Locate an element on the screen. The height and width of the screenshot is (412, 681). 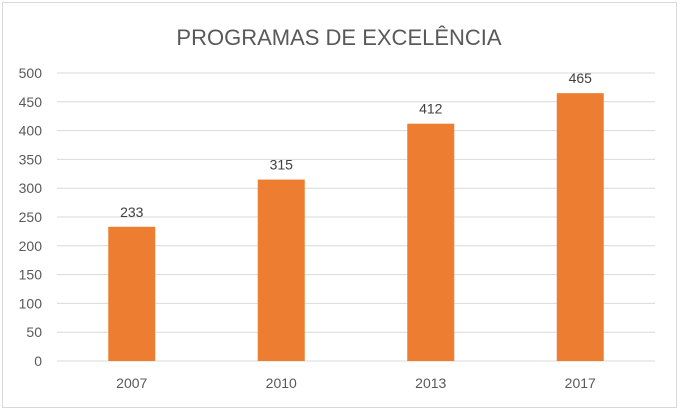
y-tick-label: 200 is located at coordinates (31, 246).